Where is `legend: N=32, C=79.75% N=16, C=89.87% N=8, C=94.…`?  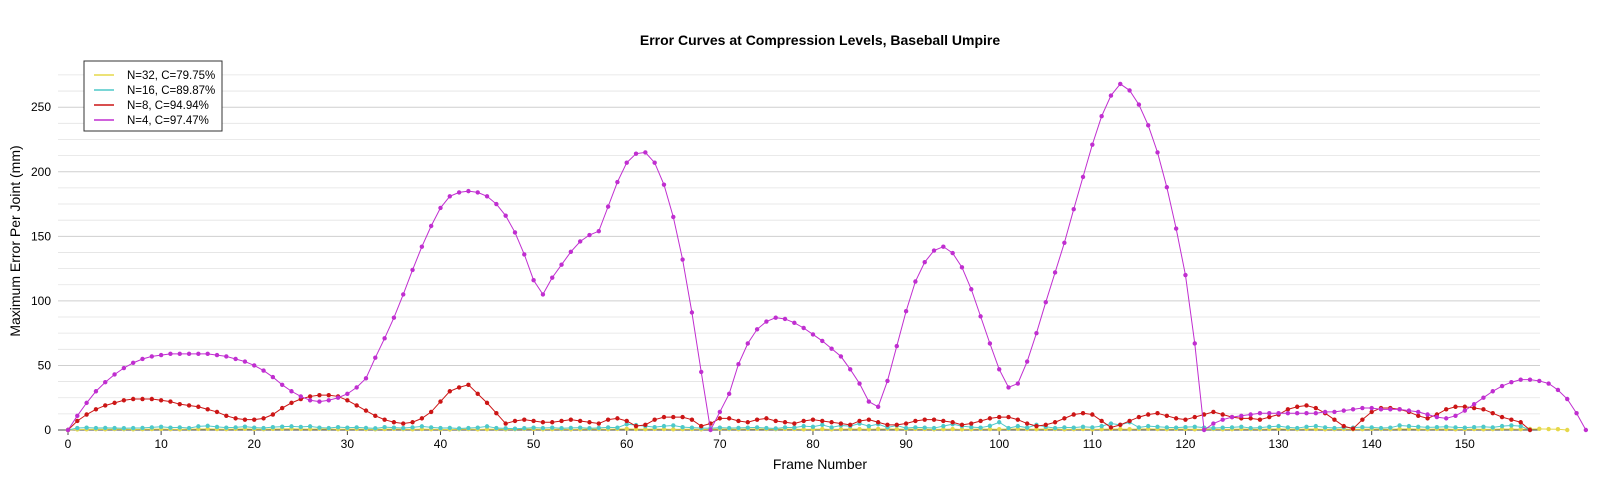
legend: N=32, C=79.75% N=16, C=89.87% N=8, C=94.… is located at coordinates (153, 96).